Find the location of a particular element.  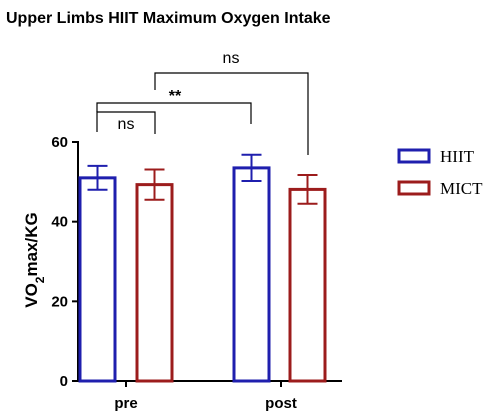

y-axis-label: VO2max/KG is located at coordinates (34, 260).